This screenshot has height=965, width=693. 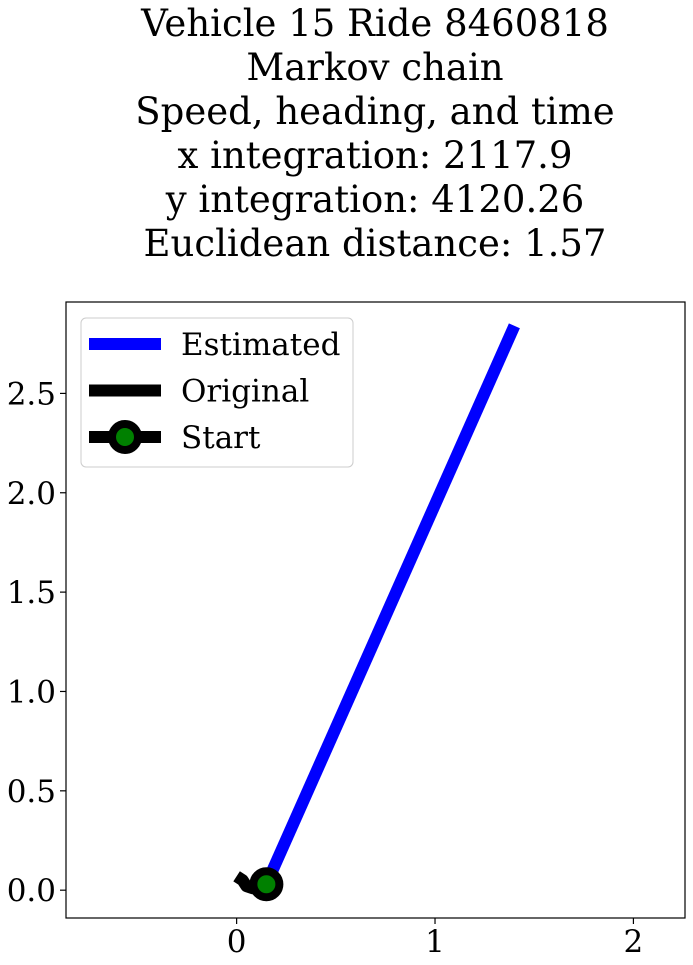 I want to click on y-tick-label: 2.5, so click(x=31, y=394).